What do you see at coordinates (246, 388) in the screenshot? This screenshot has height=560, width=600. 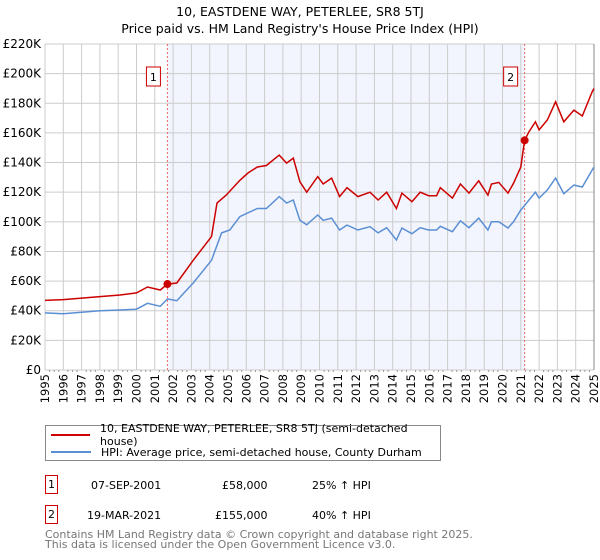 I see `x-tick-label: 2006` at bounding box center [246, 388].